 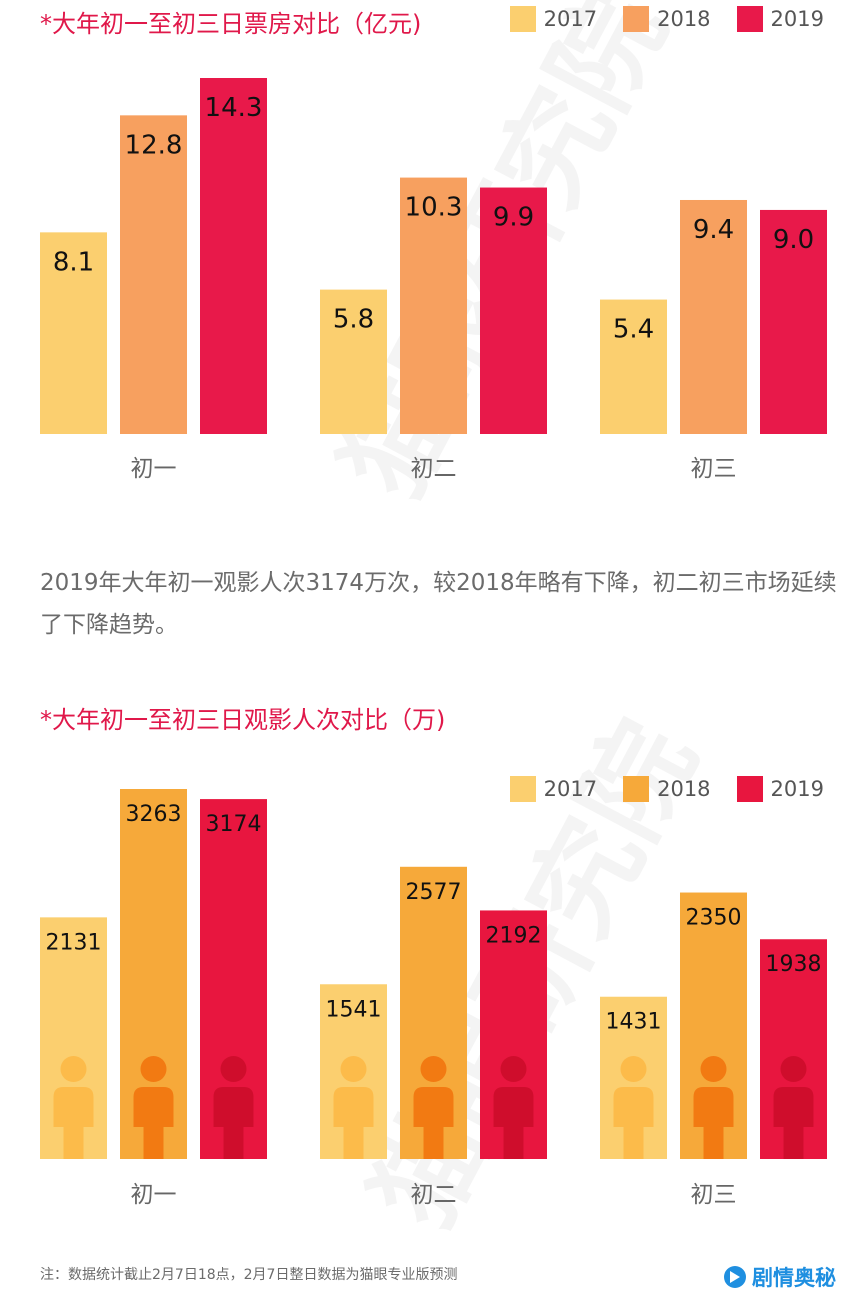 I want to click on bar-初一-2019, so click(x=233, y=256).